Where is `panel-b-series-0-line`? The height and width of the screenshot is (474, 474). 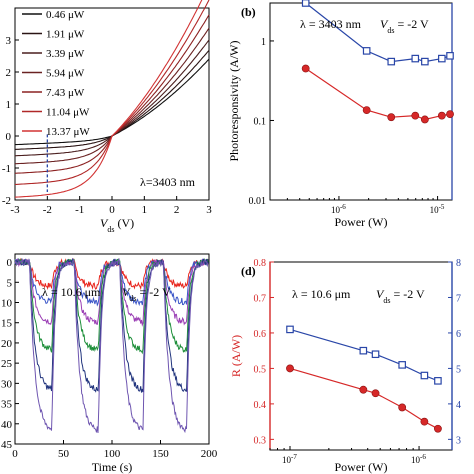
panel-b-series-0-line is located at coordinates (378, 94).